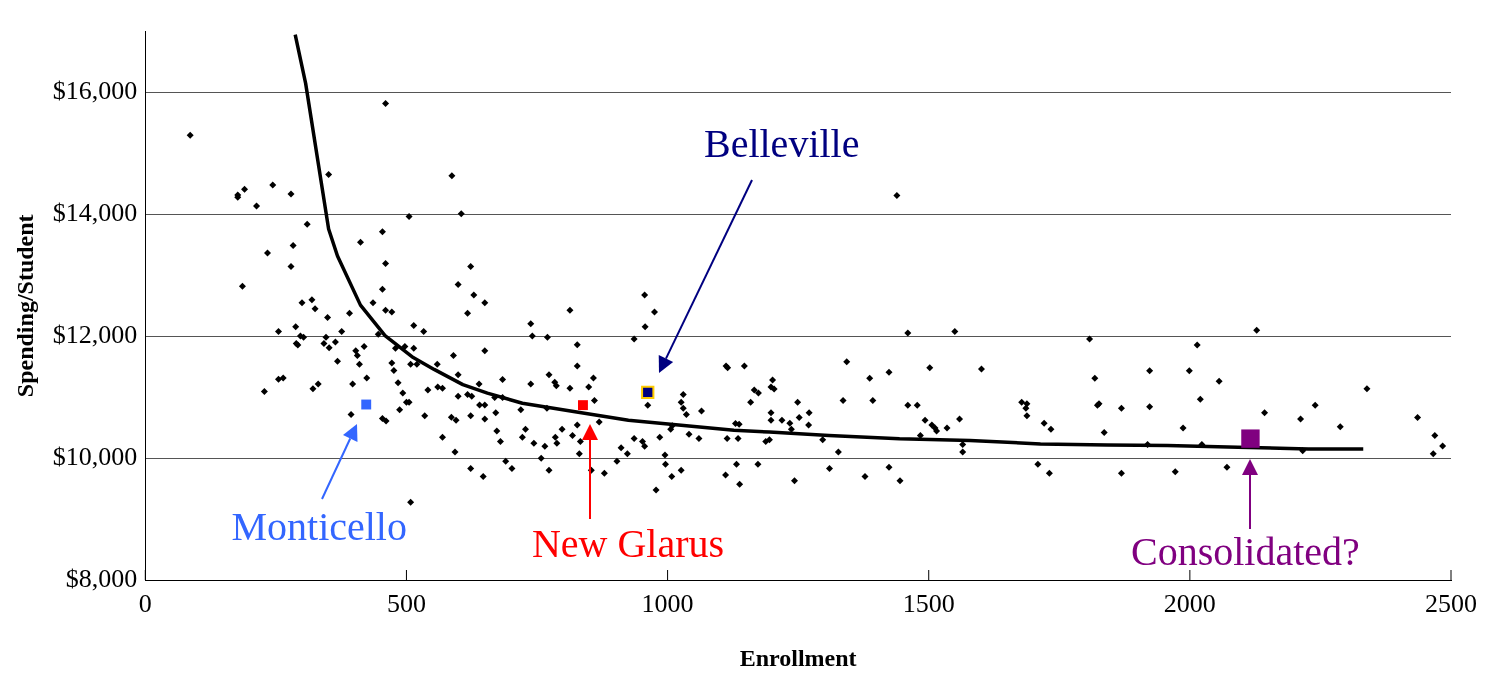 Image resolution: width=1499 pixels, height=686 pixels. What do you see at coordinates (319, 525) in the screenshot?
I see `annotation: Monticello` at bounding box center [319, 525].